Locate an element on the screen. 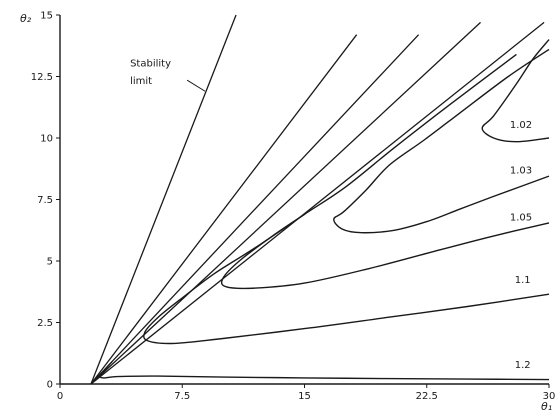  annotation-text: Stability is located at coordinates (150, 64).